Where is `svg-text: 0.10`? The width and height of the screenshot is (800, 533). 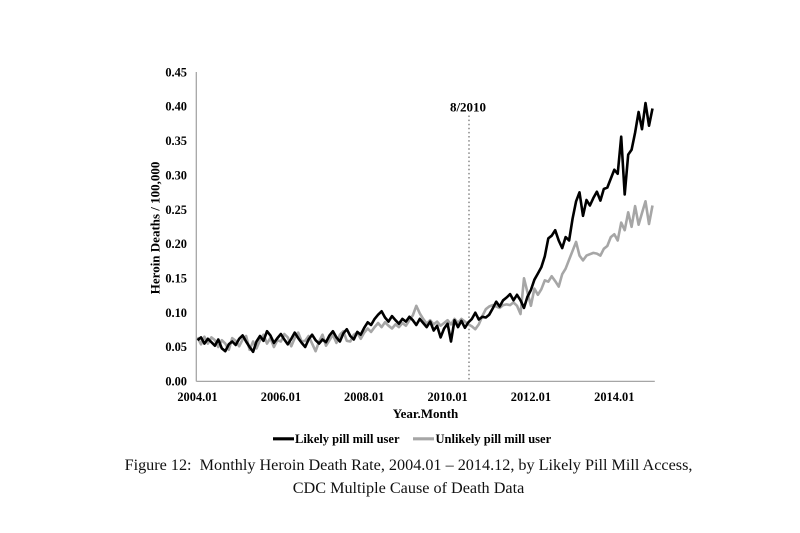
svg-text: 0.10 is located at coordinates (176, 313).